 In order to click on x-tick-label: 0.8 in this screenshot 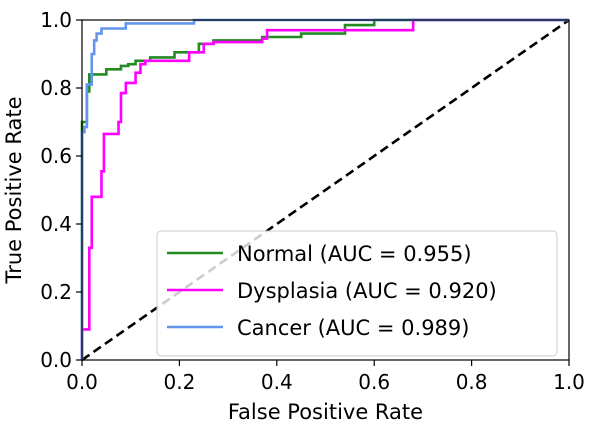, I will do `click(472, 382)`.